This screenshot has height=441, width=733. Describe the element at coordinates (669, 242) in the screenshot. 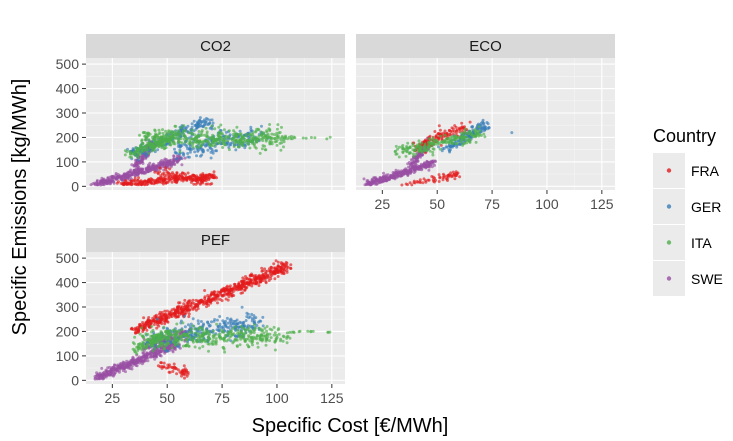

I see `legend-key-point` at that location.